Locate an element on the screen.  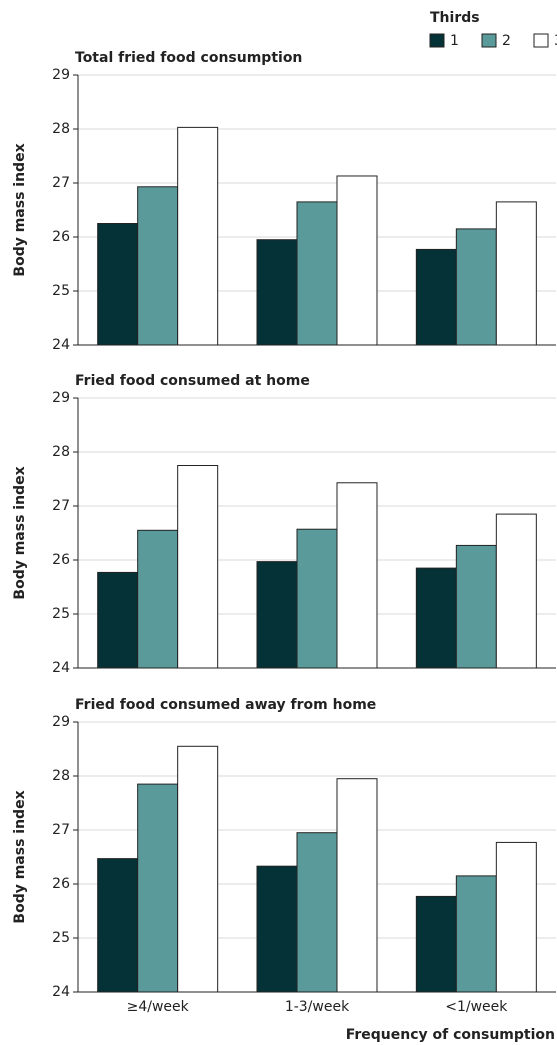
x-tick-label: <1/week is located at coordinates (476, 1007).